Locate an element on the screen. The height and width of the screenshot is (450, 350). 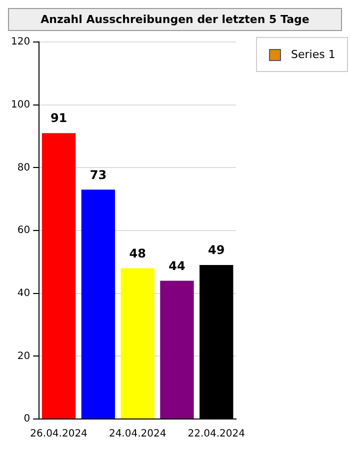
y-tick-label: 100 is located at coordinates (20, 104).